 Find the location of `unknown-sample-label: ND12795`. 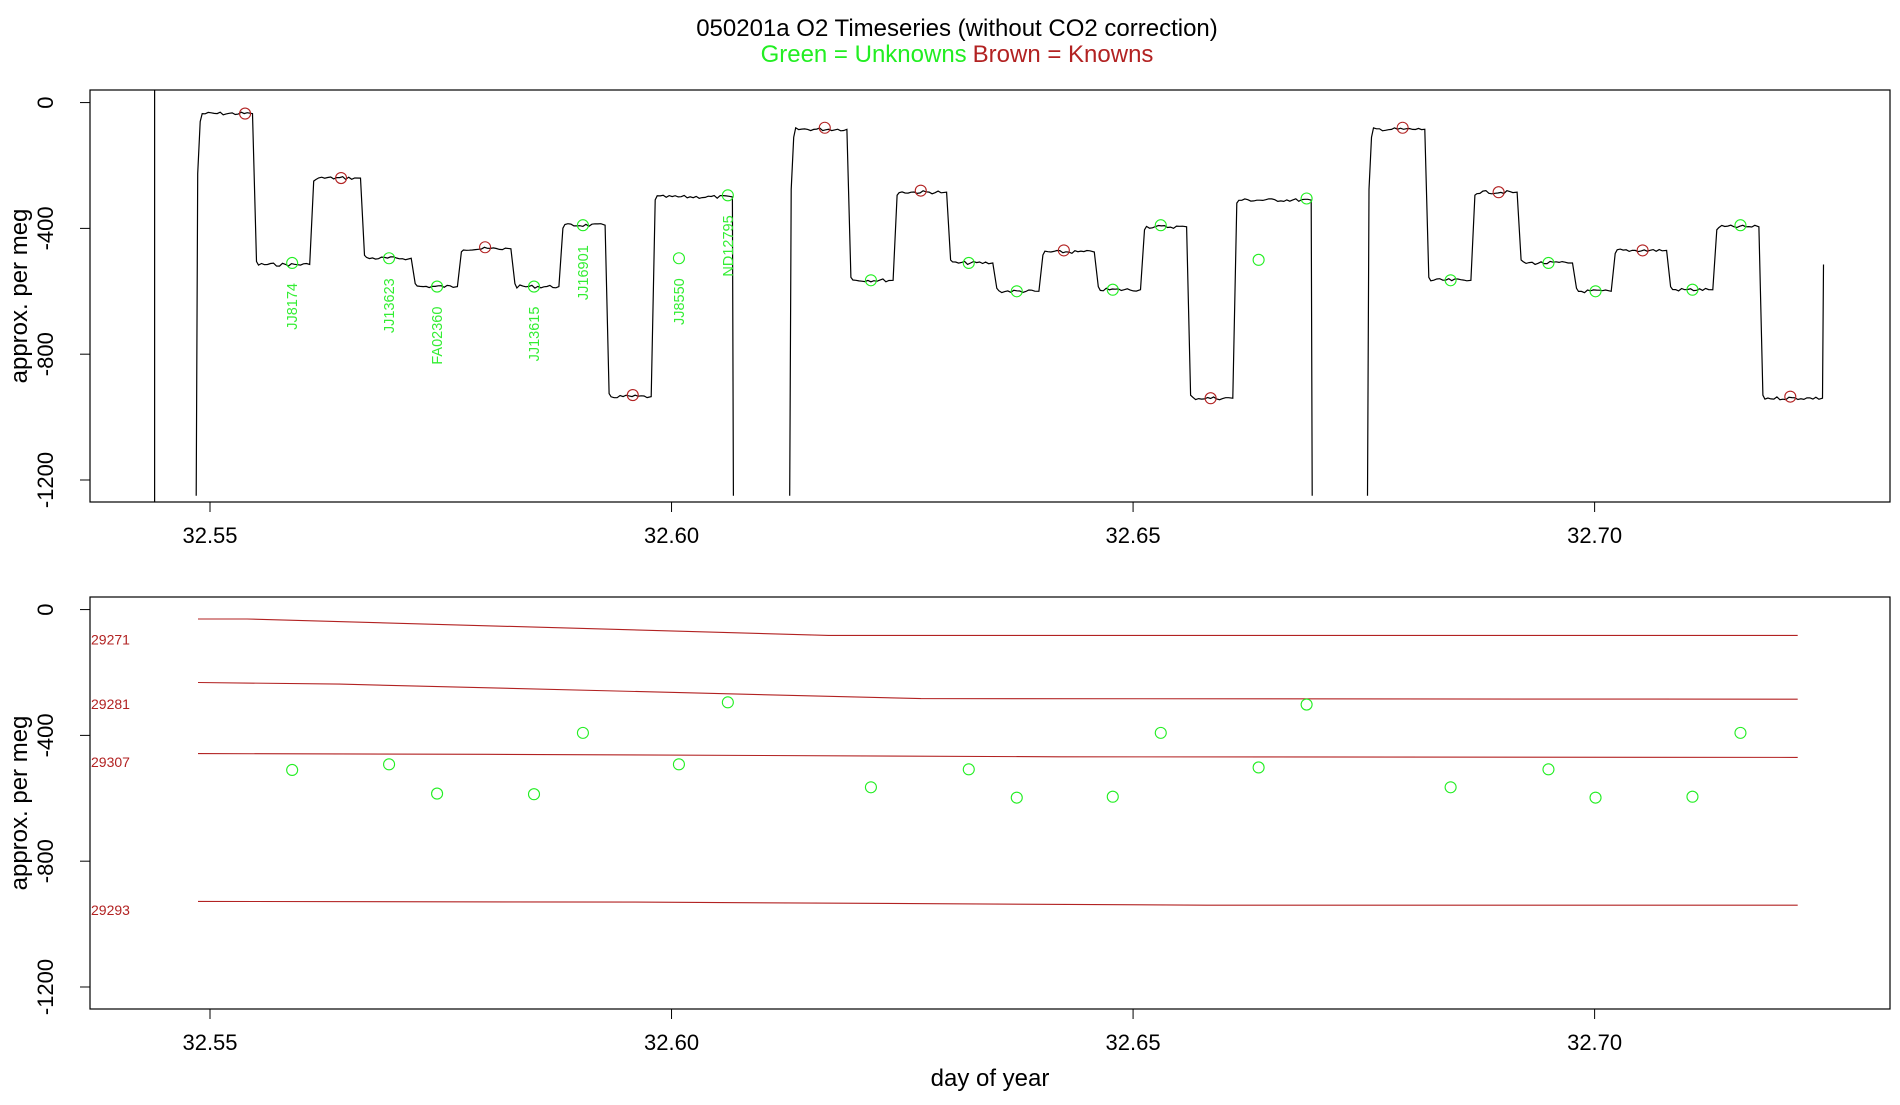

unknown-sample-label: ND12795 is located at coordinates (729, 245).